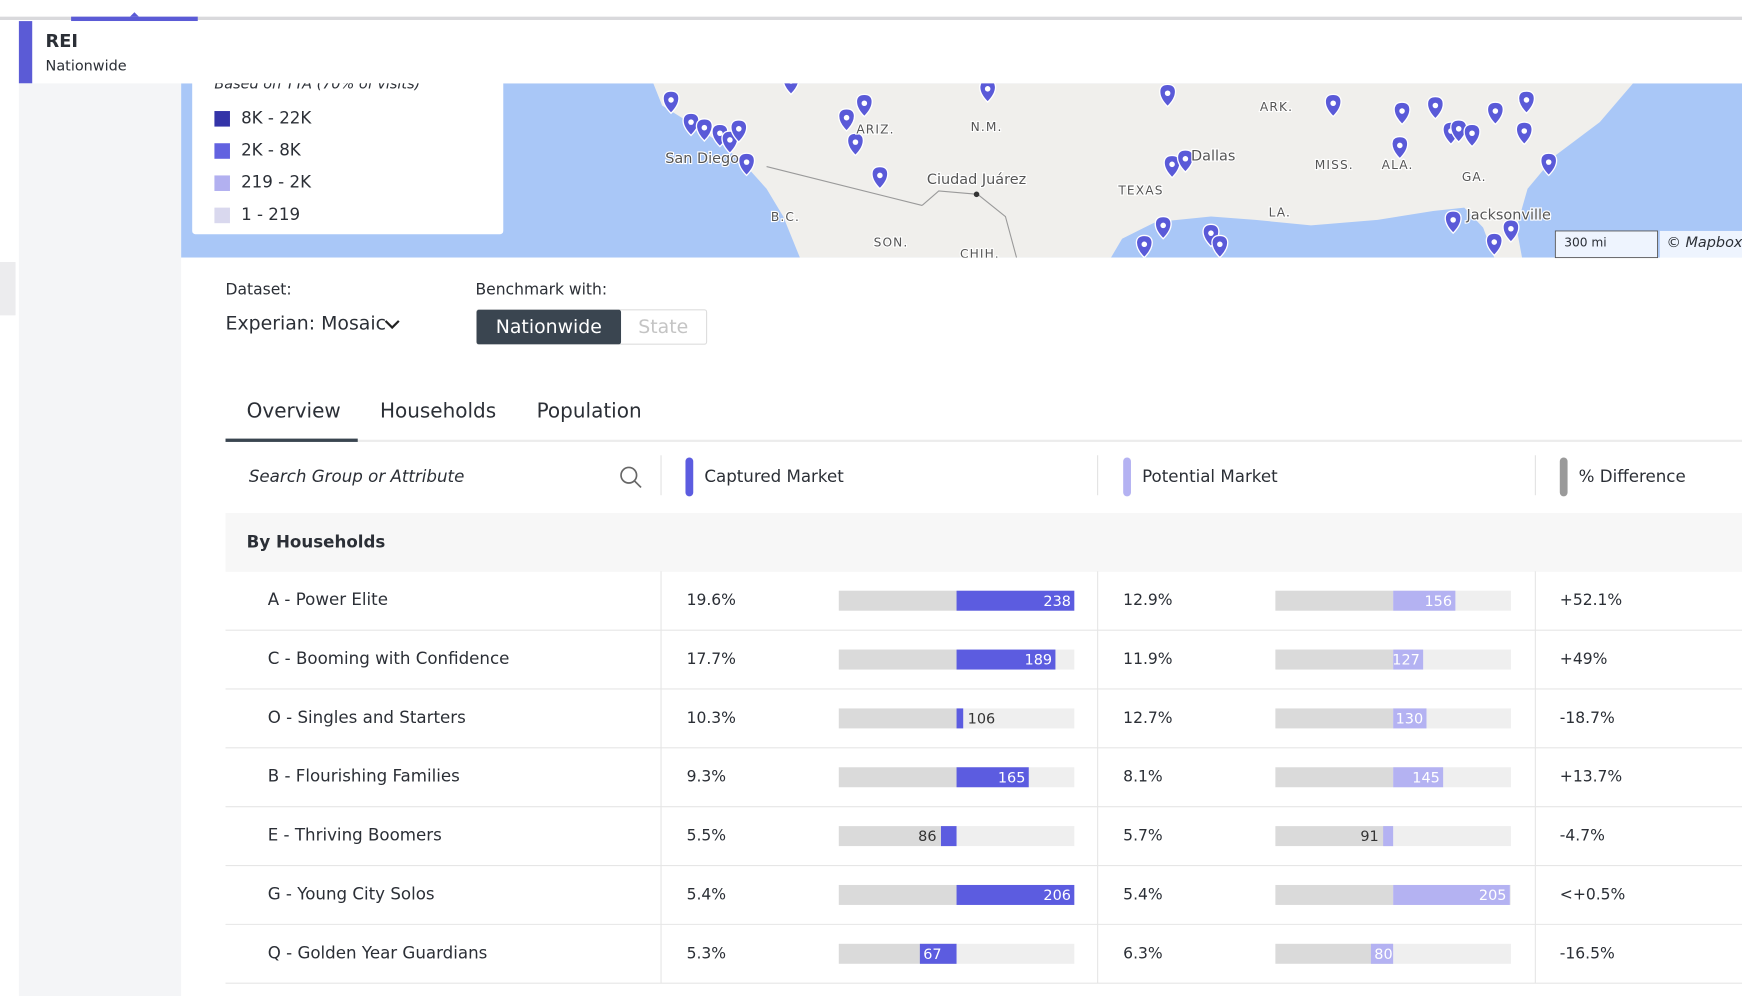 The height and width of the screenshot is (996, 1742). I want to click on search-icon, so click(629, 475).